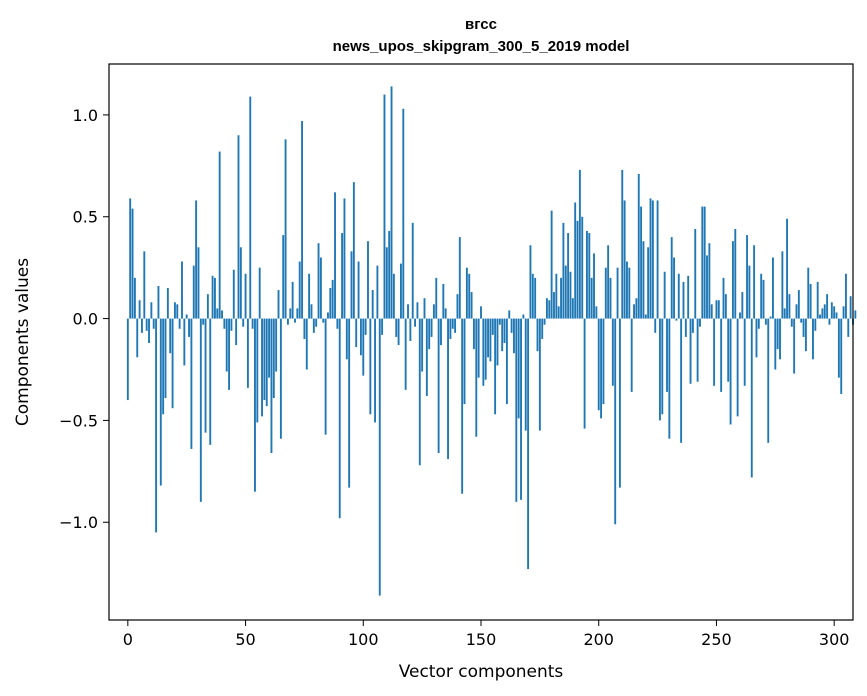  Describe the element at coordinates (481, 639) in the screenshot. I see `x-tick-label-150: 150` at that location.